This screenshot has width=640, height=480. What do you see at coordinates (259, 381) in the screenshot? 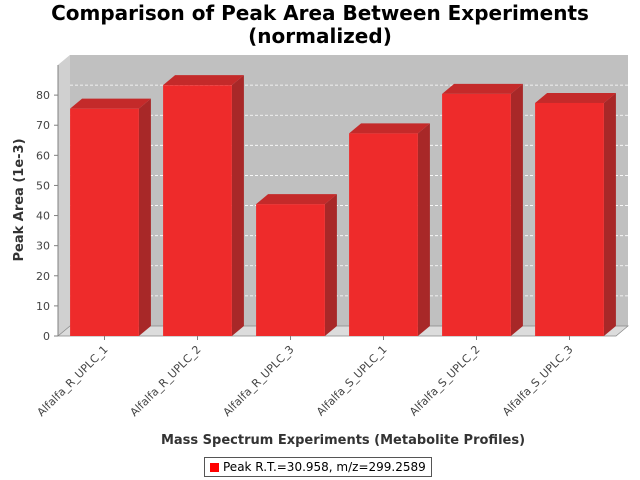
I see `x-tick-label: Alfalfa_R_UPLC_3` at bounding box center [259, 381].